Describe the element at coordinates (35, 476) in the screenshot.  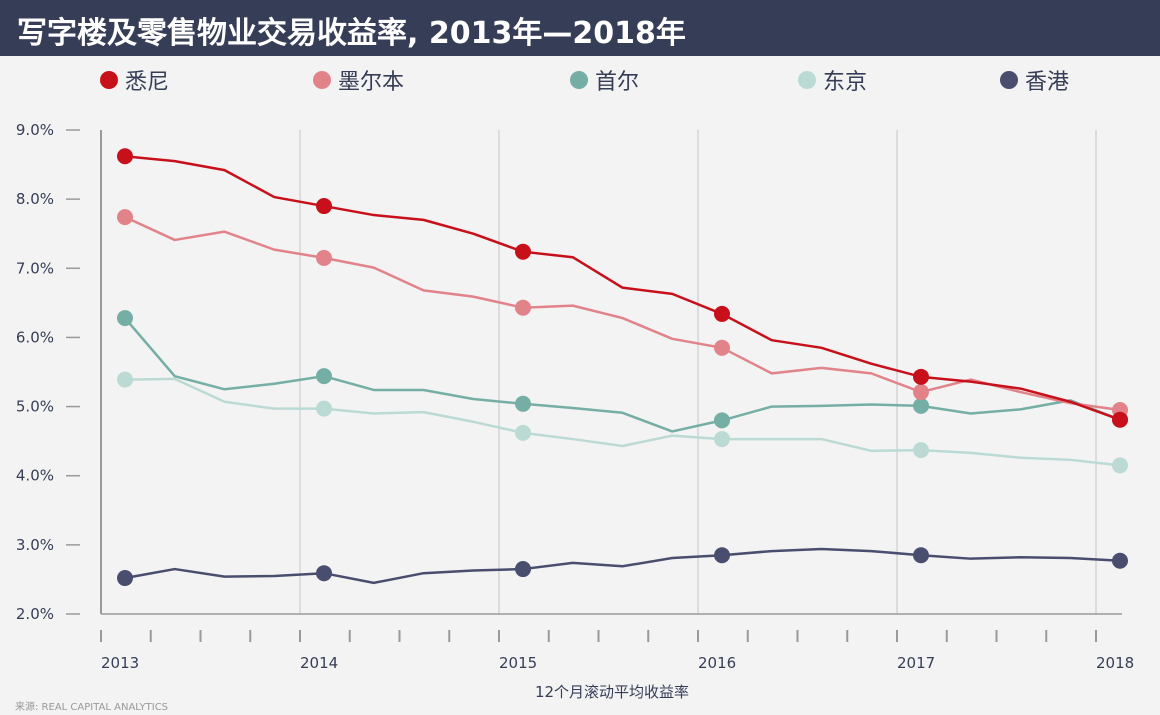
I see `y-tick-label: 4.0%` at that location.